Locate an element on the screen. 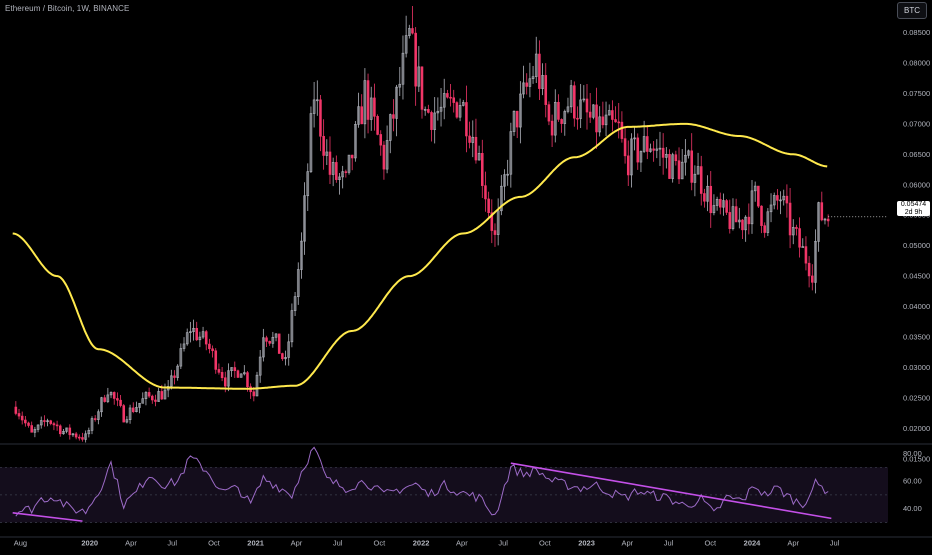 The image size is (932, 555). y-tick-label: 0.07000 is located at coordinates (916, 123).